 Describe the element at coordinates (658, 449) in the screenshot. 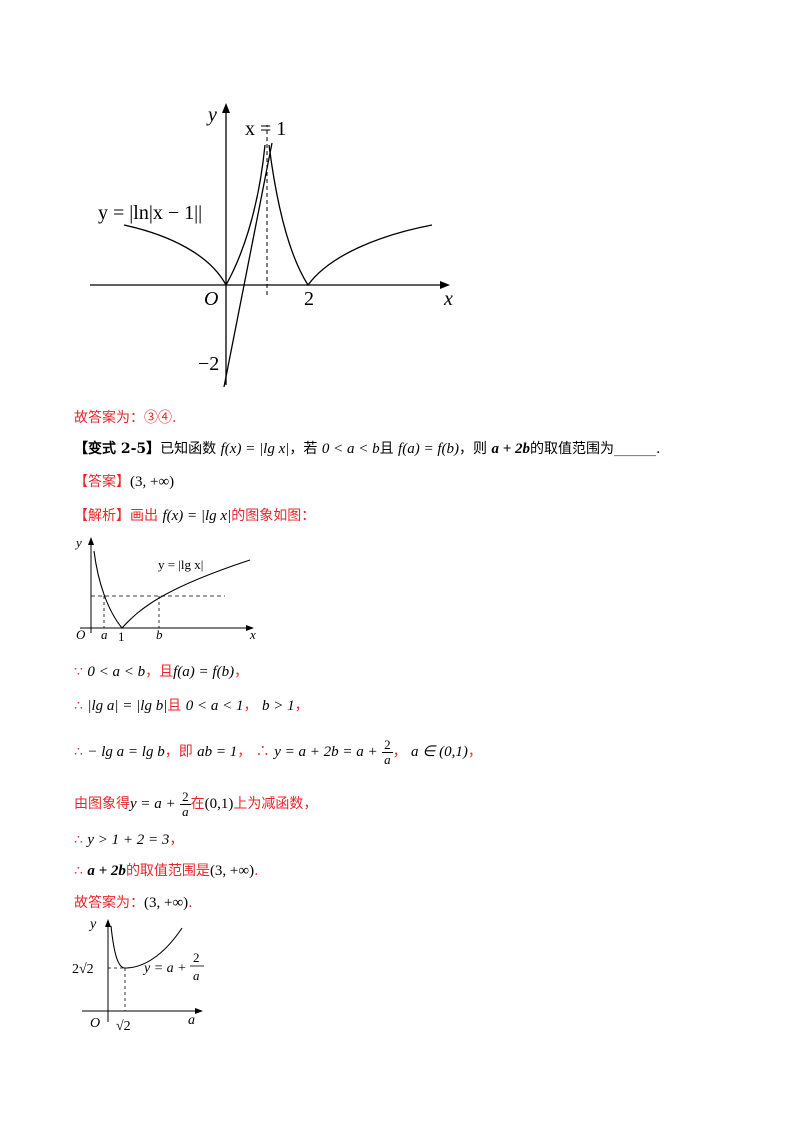

I see `problem-end: .` at that location.